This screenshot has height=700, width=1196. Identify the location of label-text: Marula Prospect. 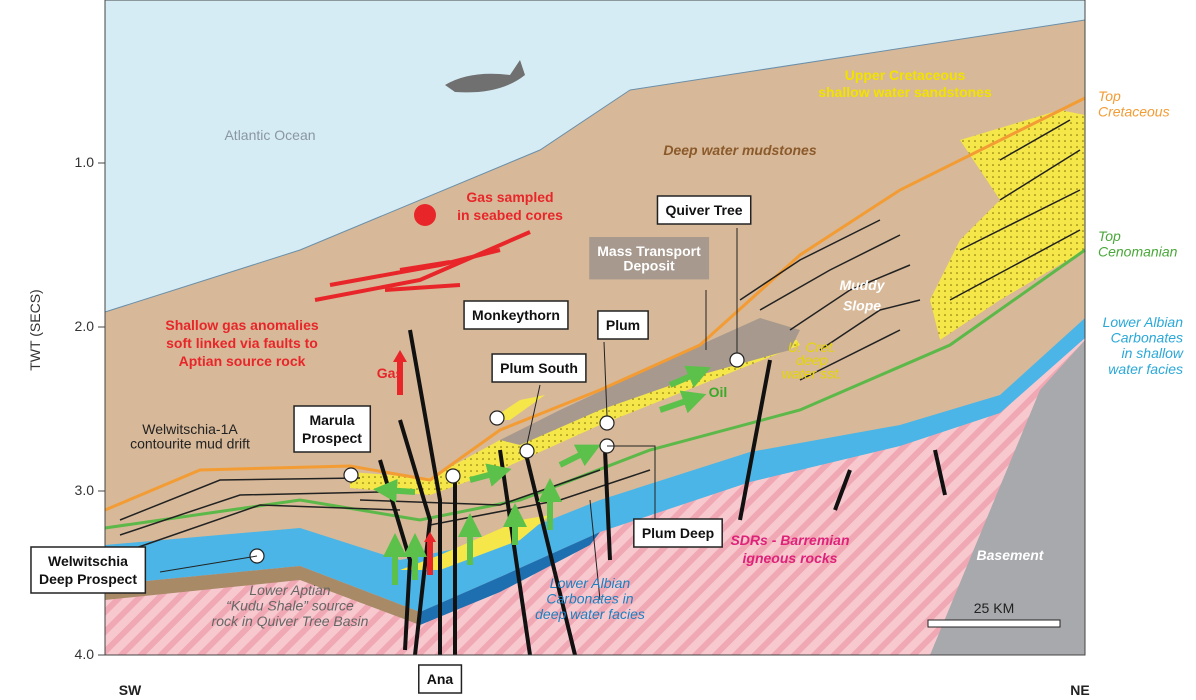
(332, 429).